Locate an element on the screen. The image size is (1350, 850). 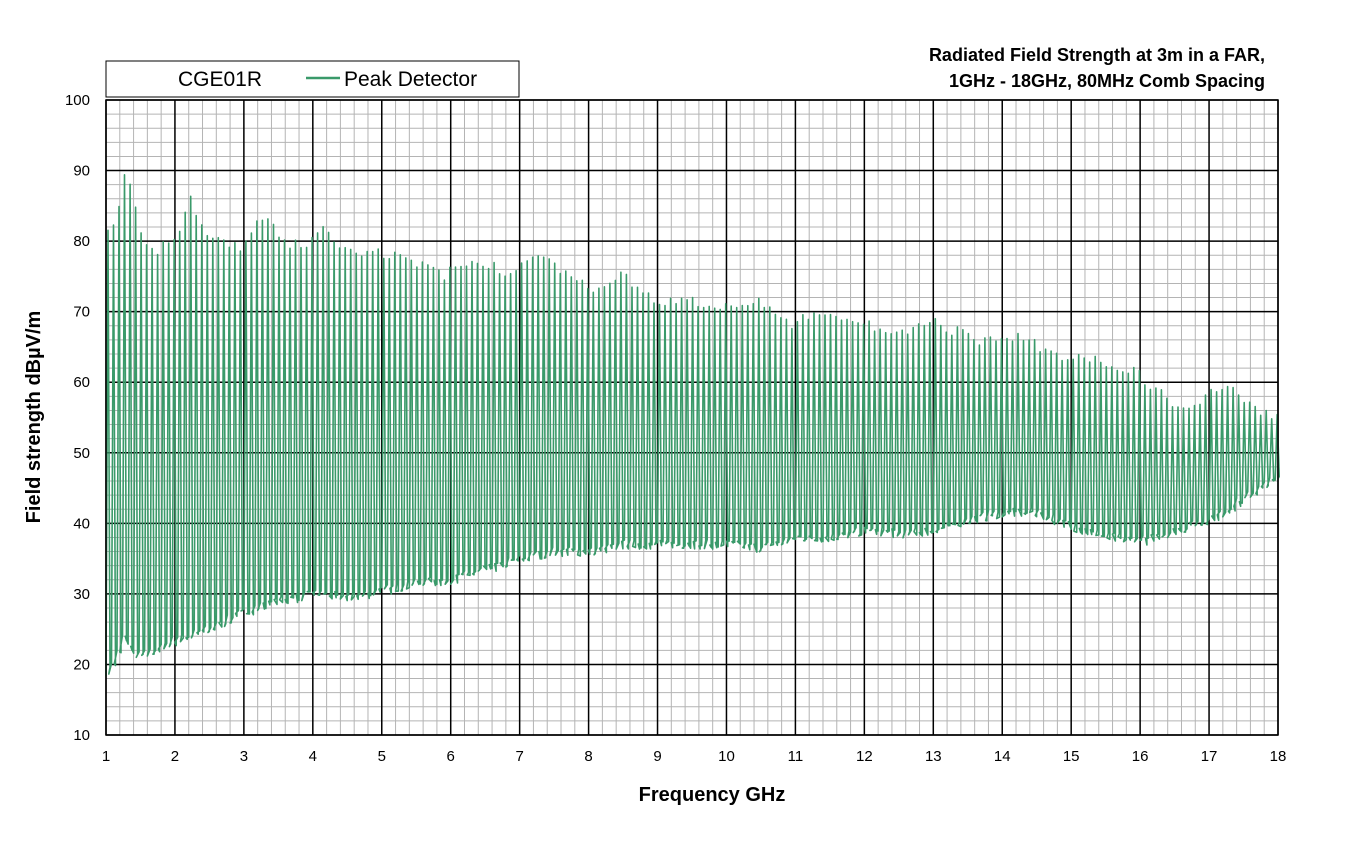
x-tick-label: 17 is located at coordinates (1209, 756).